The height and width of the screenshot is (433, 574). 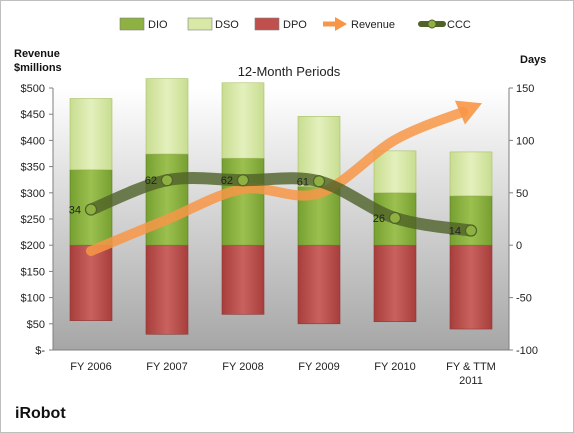 I want to click on legend-label-dio: DIO, so click(x=158, y=25).